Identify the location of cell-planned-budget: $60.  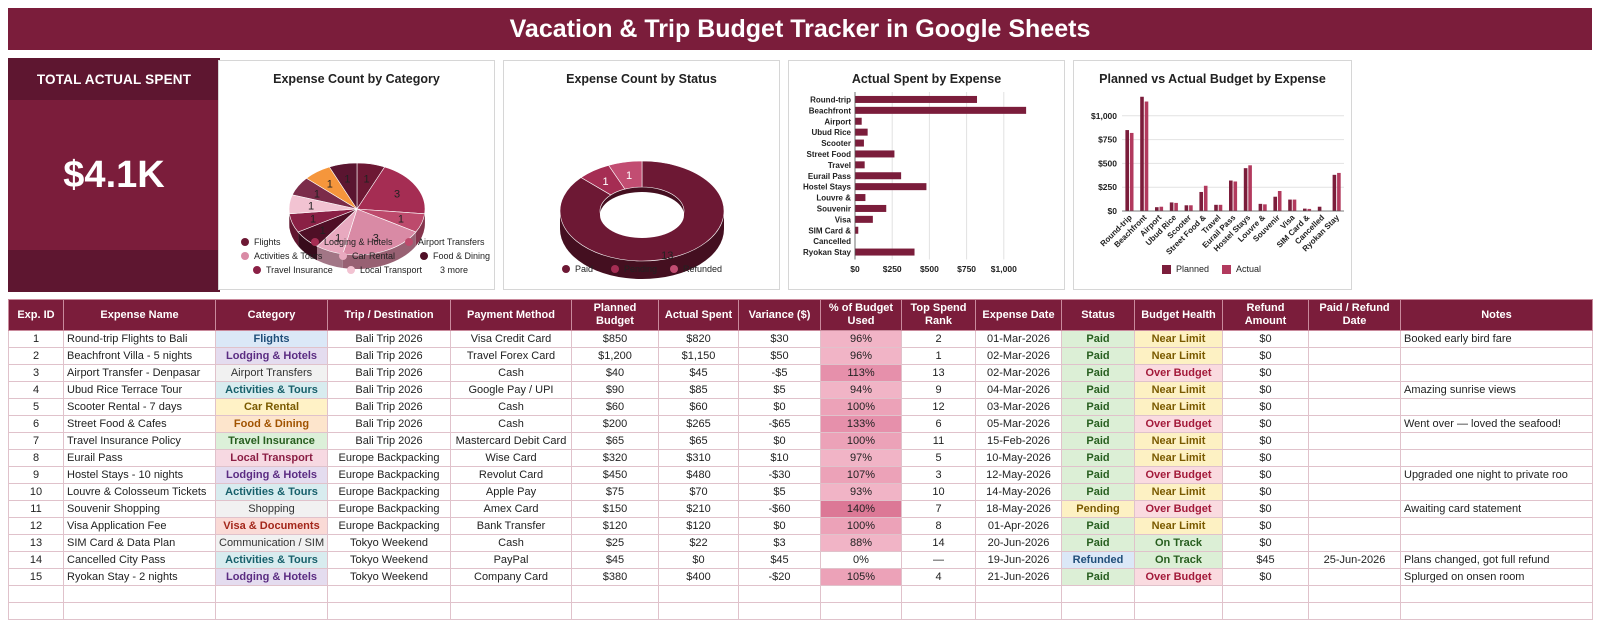
(615, 407).